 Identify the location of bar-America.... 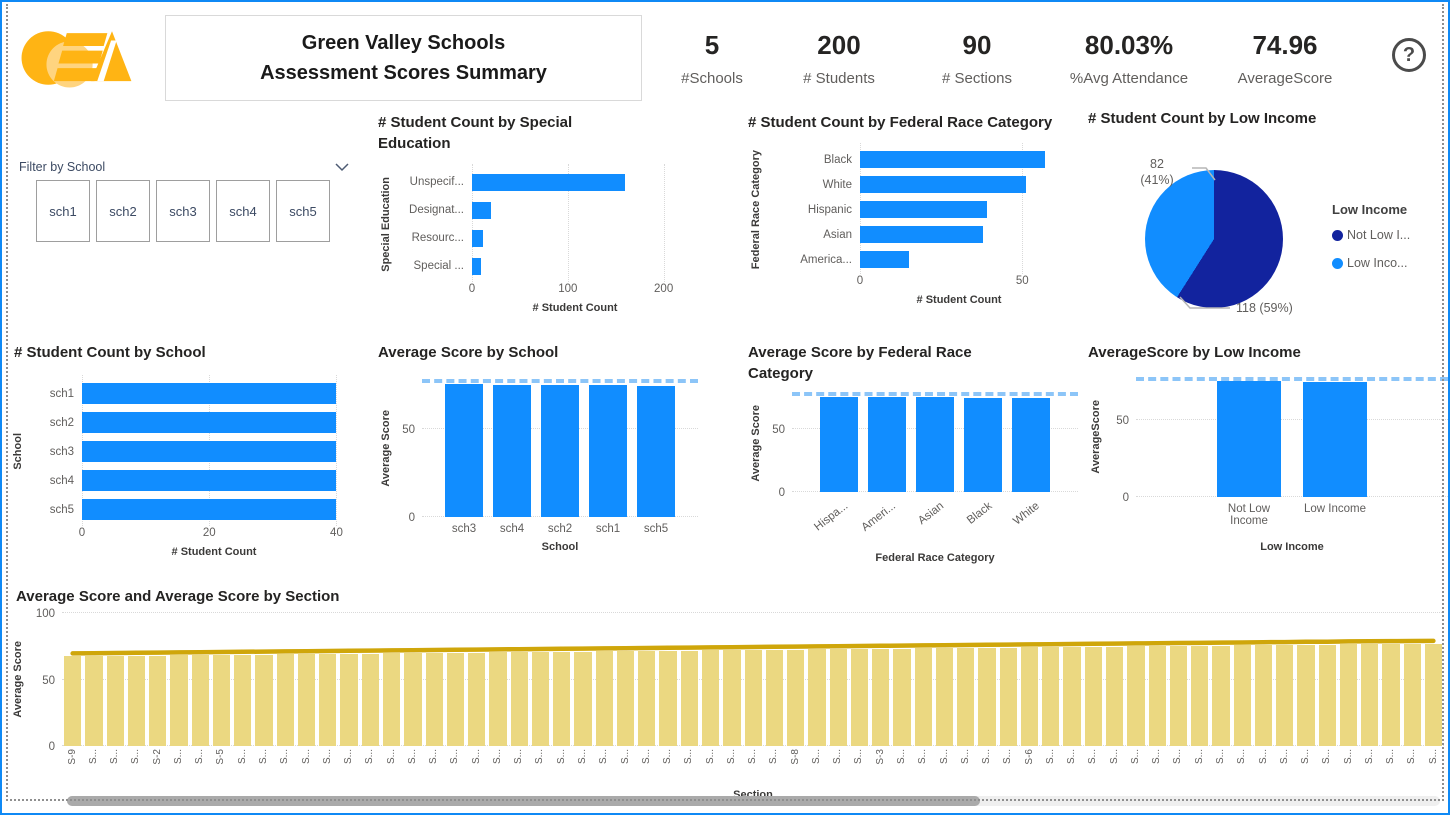
(884, 259).